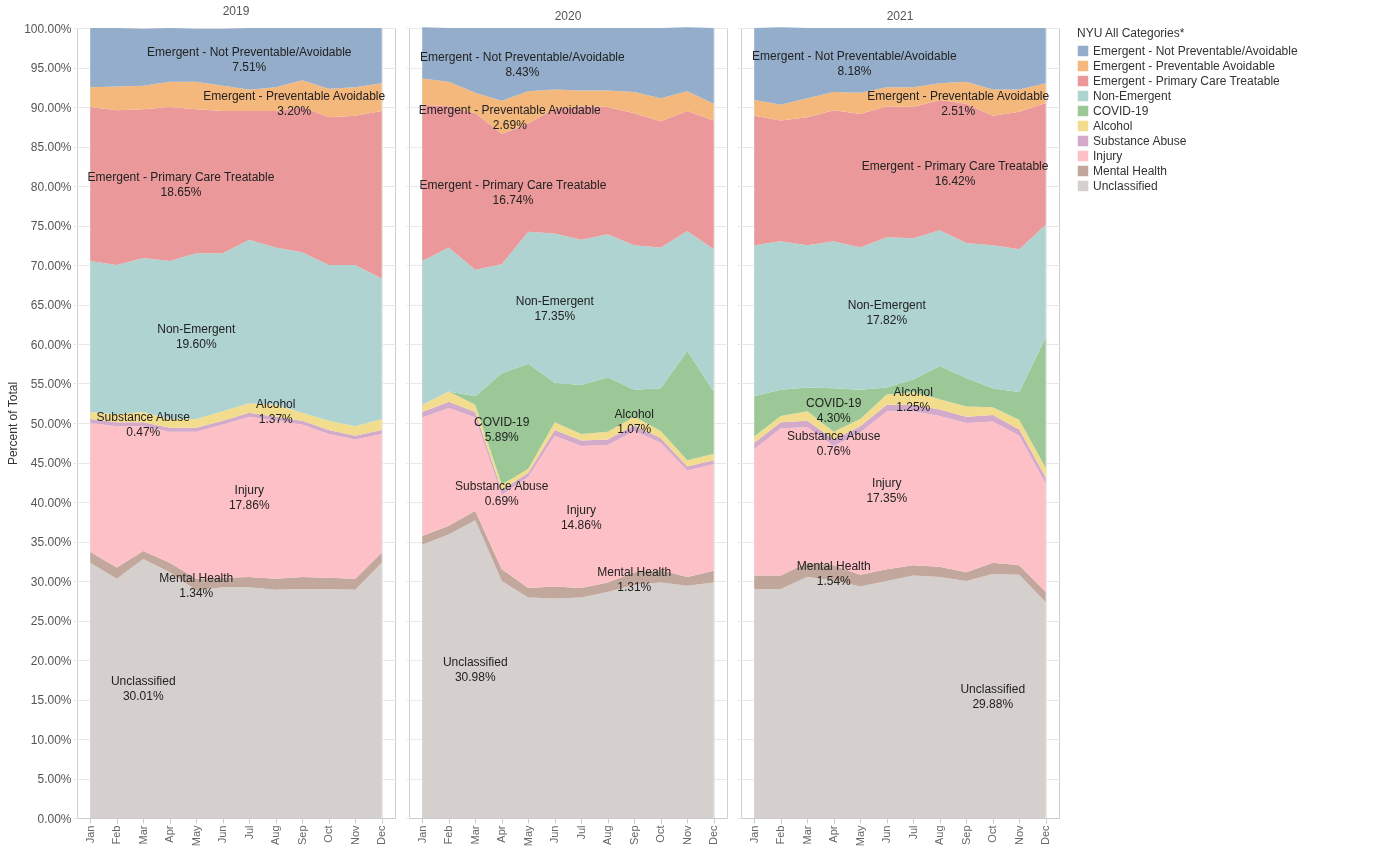  Describe the element at coordinates (13, 423) in the screenshot. I see `y-axis-title: Percent of Total` at that location.